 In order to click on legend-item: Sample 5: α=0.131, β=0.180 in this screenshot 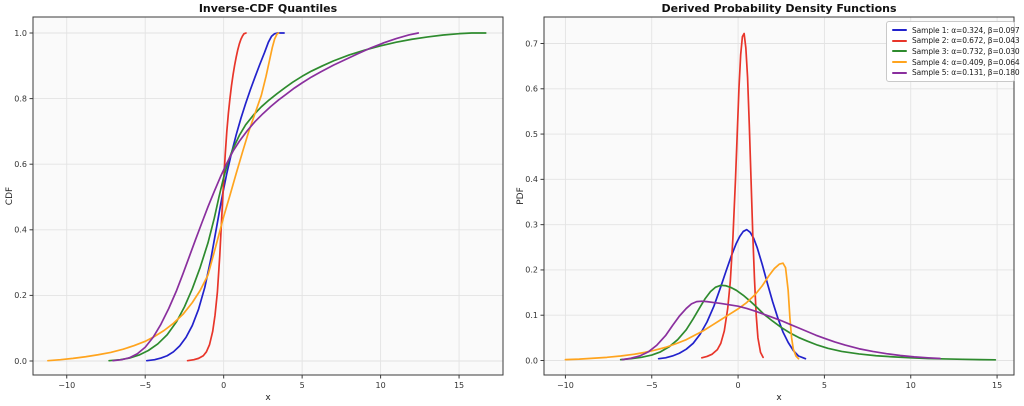, I will do `click(956, 72)`.